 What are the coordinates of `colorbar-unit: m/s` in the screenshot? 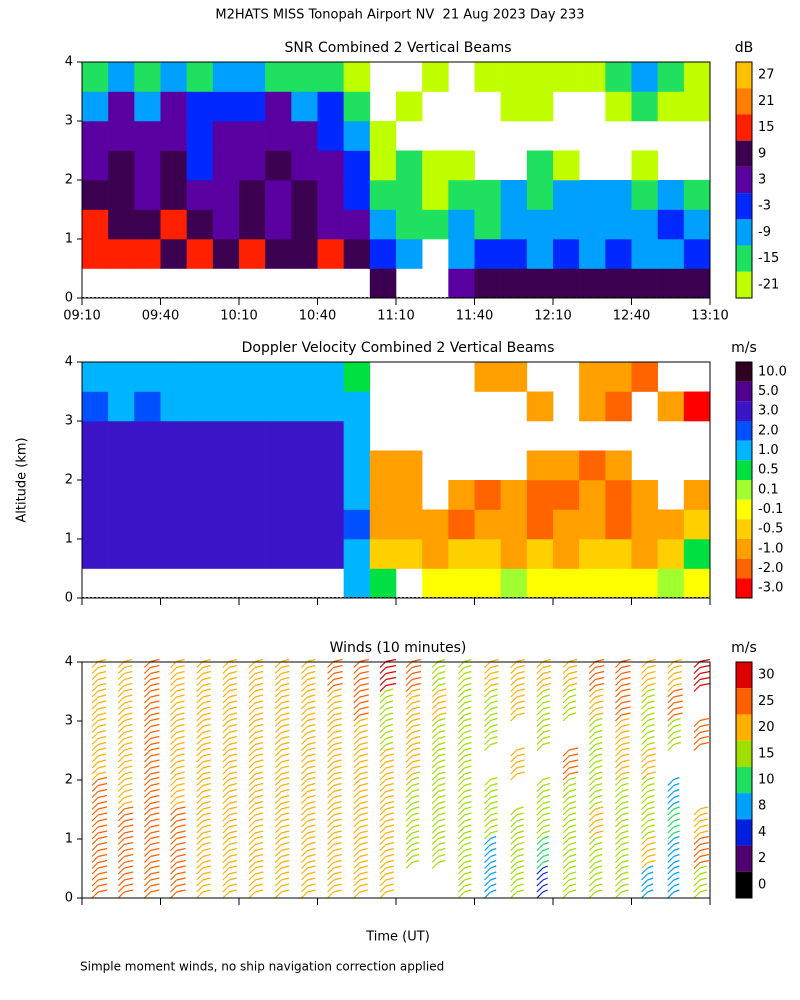 It's located at (744, 348).